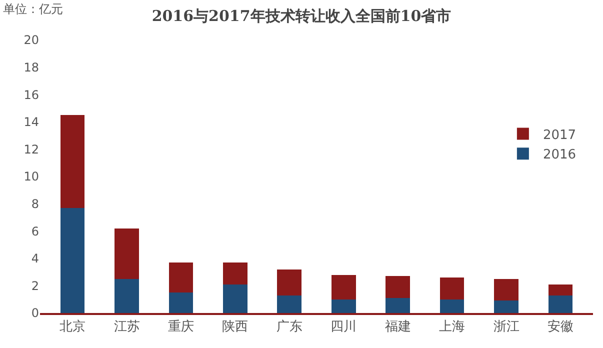 The image size is (603, 348). Describe the element at coordinates (506, 327) in the screenshot. I see `x-tick-label: 浙江` at that location.